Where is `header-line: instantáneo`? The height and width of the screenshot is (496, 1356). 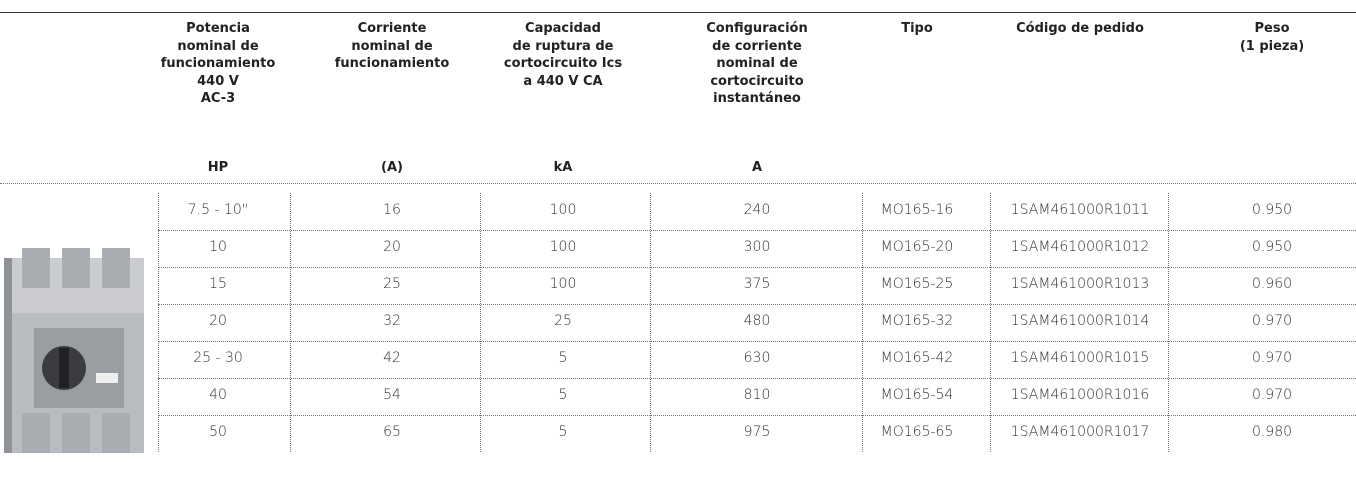
header-line: instantáneo is located at coordinates (757, 98).